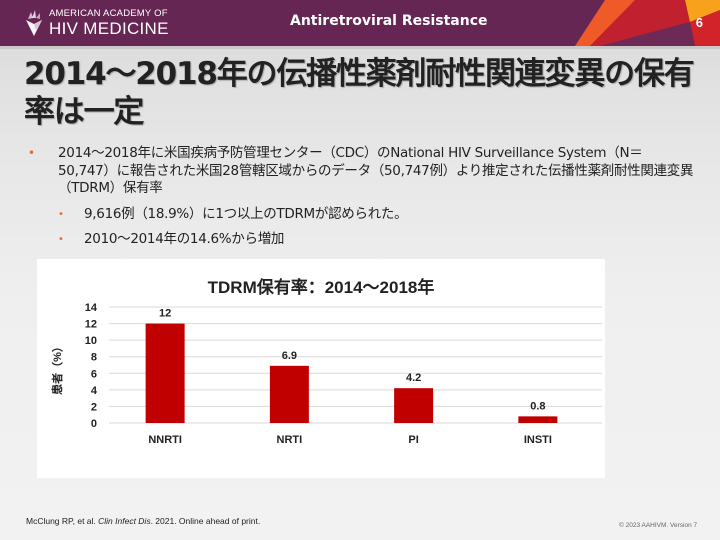  I want to click on bar-insti, so click(538, 419).